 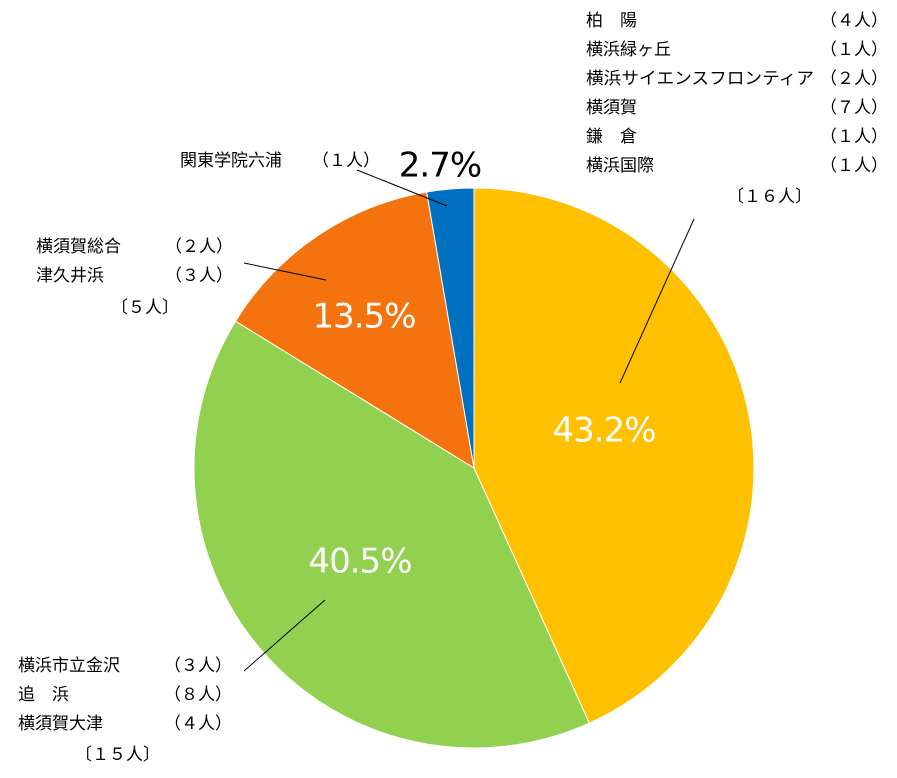 I want to click on school-name: 鎌 倉, so click(x=611, y=137).